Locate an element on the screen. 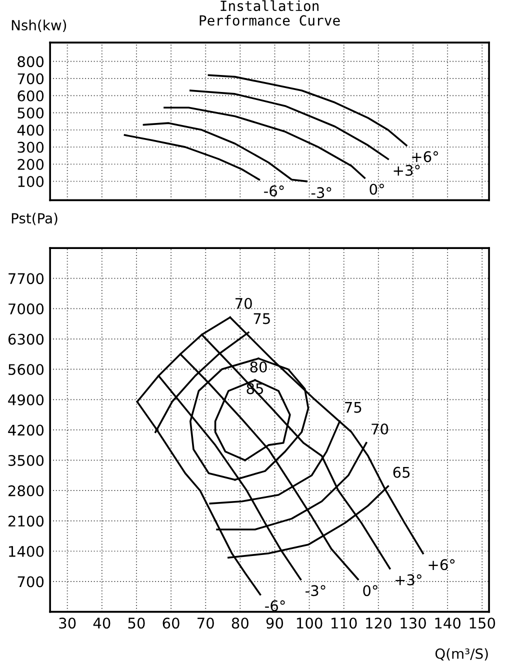 This screenshot has width=511, height=665. x-tick-label: 40 is located at coordinates (101, 623).